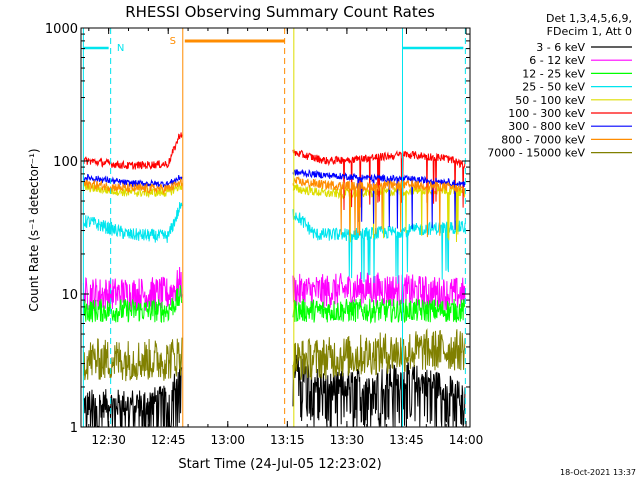 The height and width of the screenshot is (480, 640). Describe the element at coordinates (74, 428) in the screenshot. I see `y-tick-label-1: 1` at that location.